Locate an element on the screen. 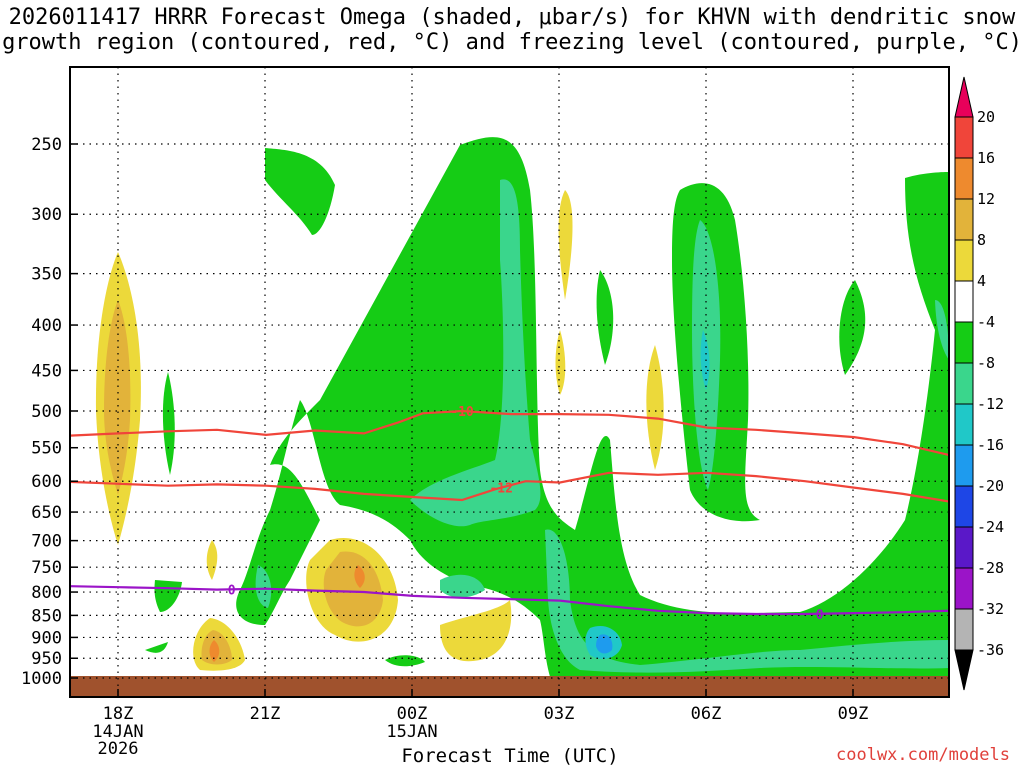  contour-line--12 is located at coordinates (509, 487).